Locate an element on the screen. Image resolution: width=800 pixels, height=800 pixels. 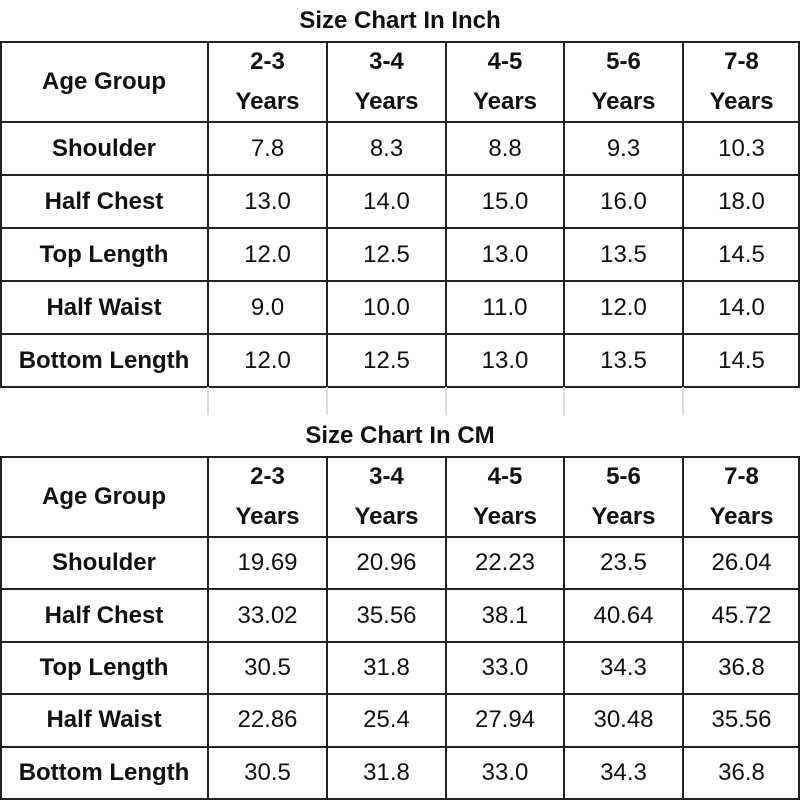
table-title: Size Chart In Inch is located at coordinates (400, 20).